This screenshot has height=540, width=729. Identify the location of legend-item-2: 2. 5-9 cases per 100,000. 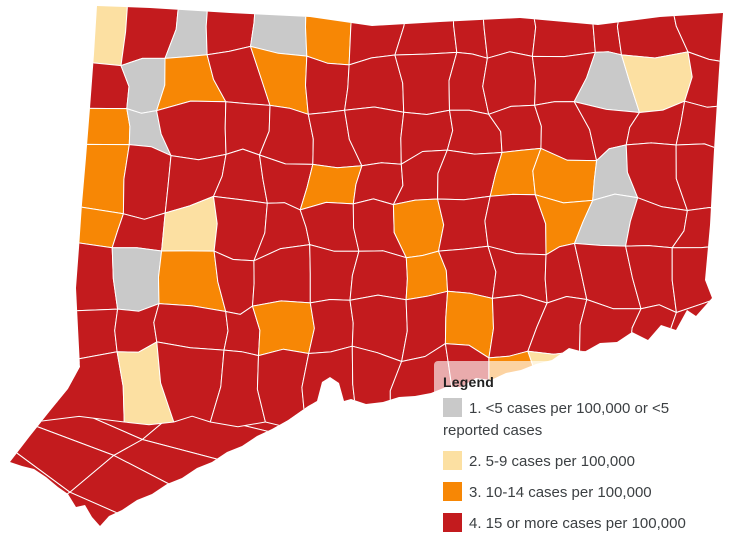
(580, 462).